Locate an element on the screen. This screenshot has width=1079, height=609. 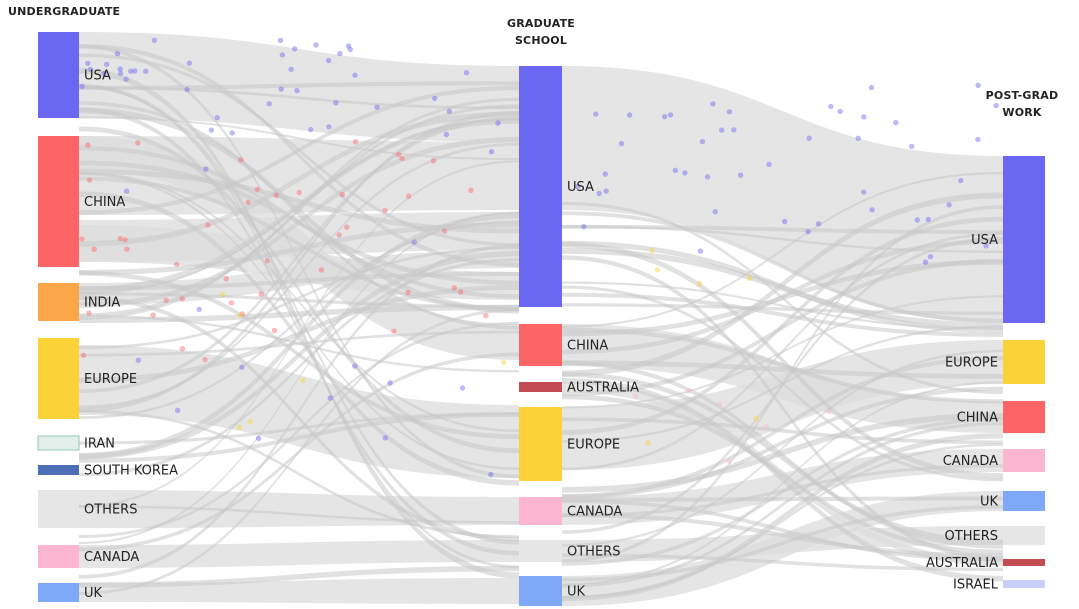
node-label: IRAN is located at coordinates (99, 444).